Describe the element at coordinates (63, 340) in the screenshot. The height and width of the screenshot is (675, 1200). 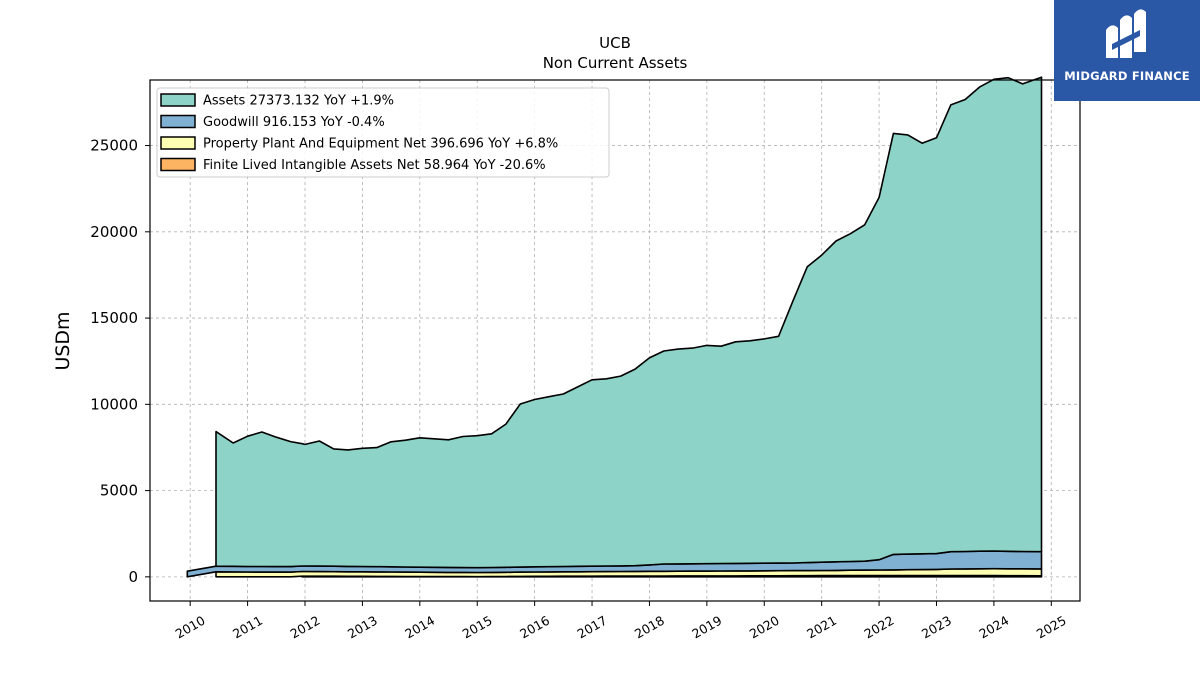
I see `y-axis-label: USDm` at that location.